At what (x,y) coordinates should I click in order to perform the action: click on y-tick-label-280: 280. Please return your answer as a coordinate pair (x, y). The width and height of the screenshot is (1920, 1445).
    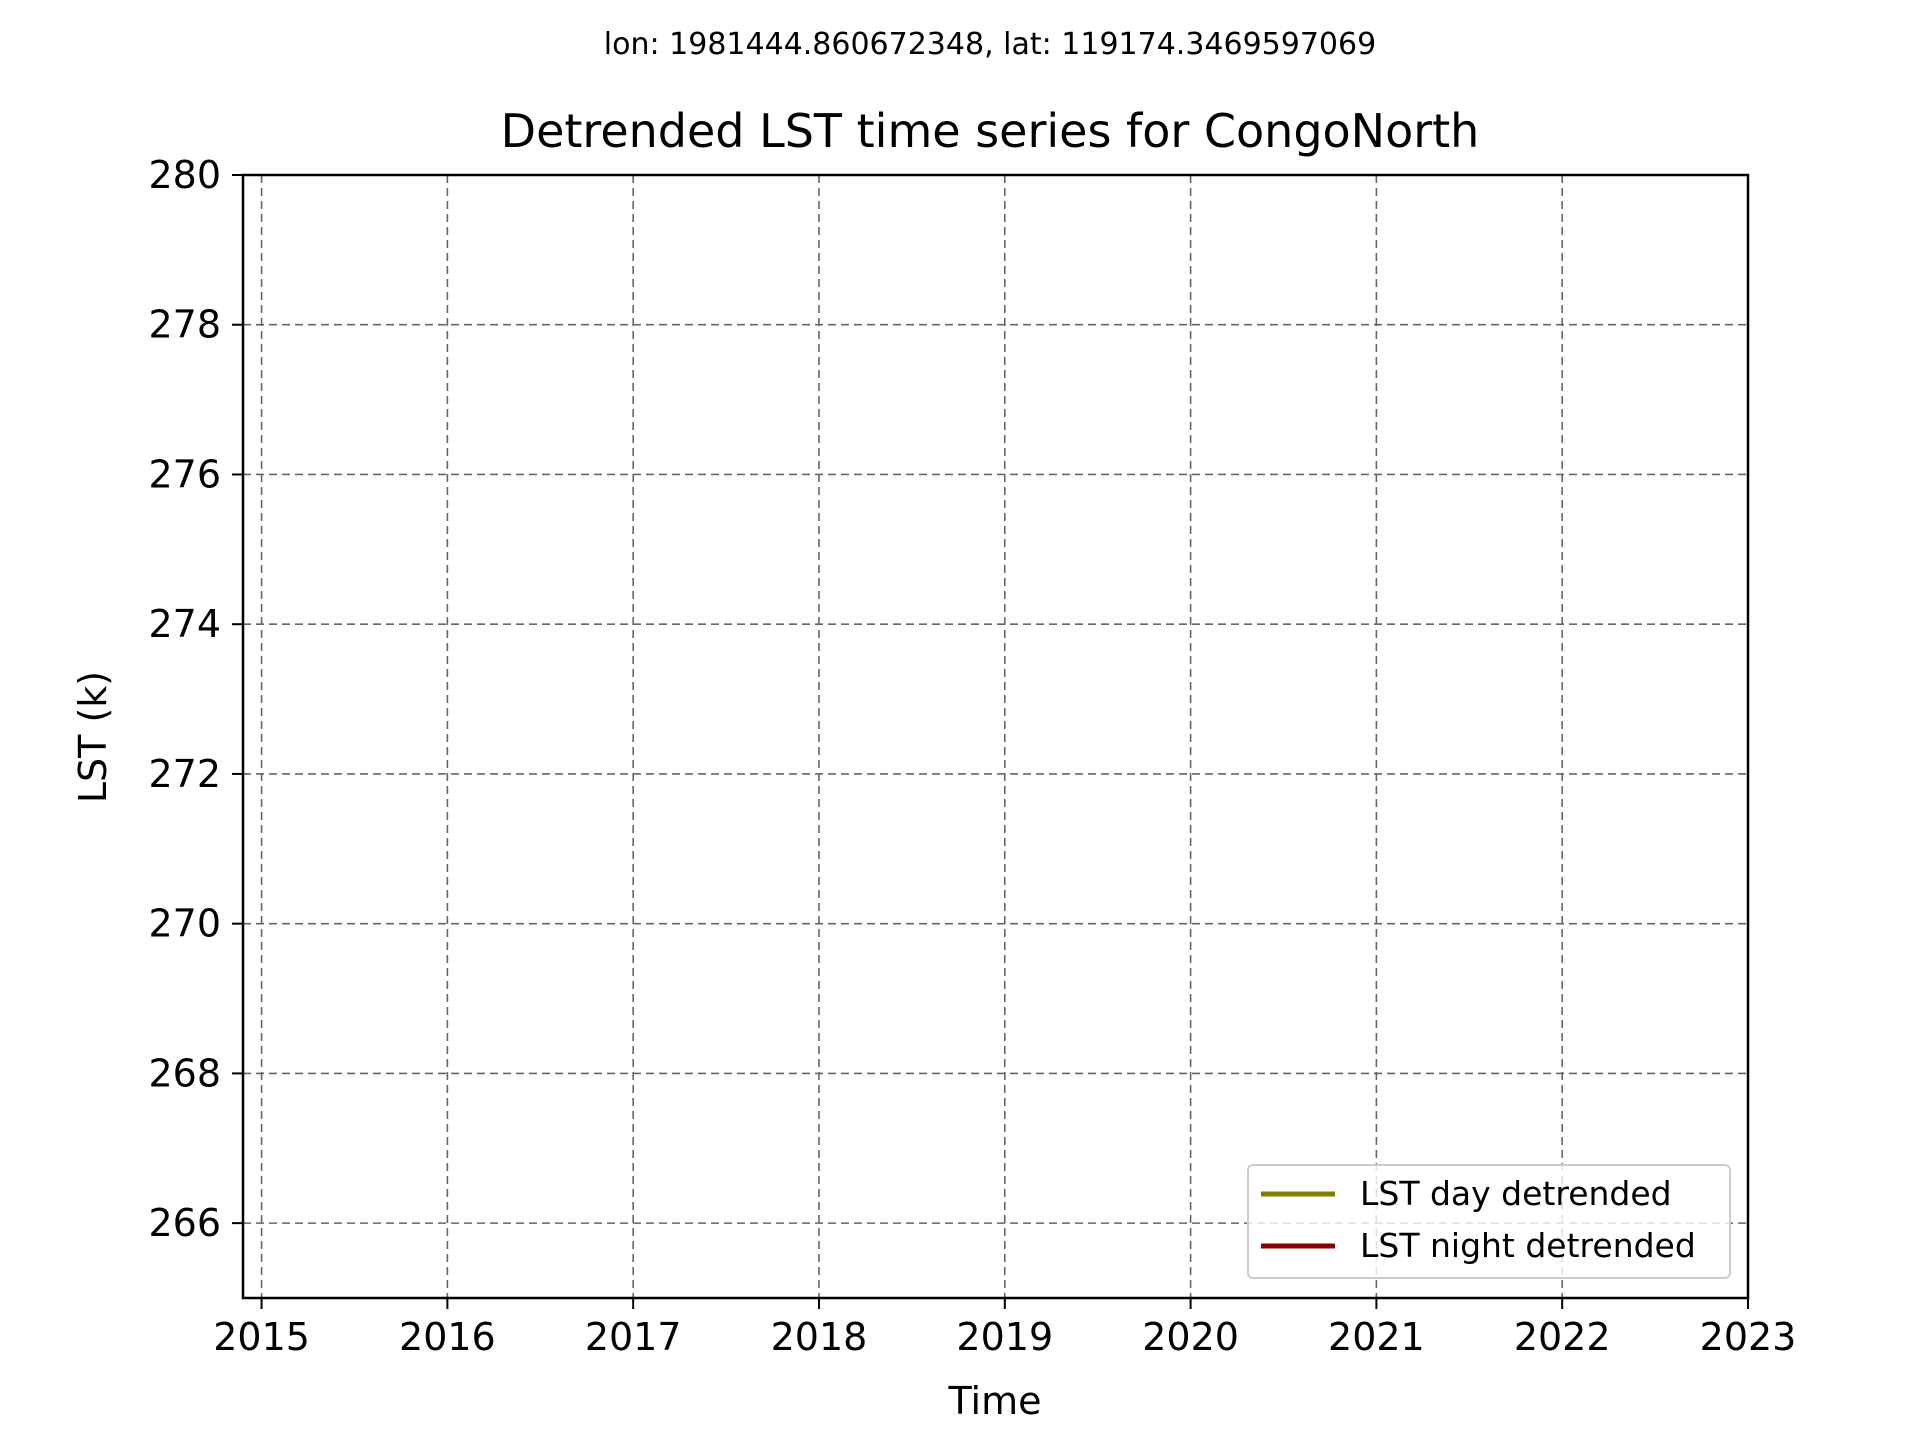
    Looking at the image, I should click on (184, 175).